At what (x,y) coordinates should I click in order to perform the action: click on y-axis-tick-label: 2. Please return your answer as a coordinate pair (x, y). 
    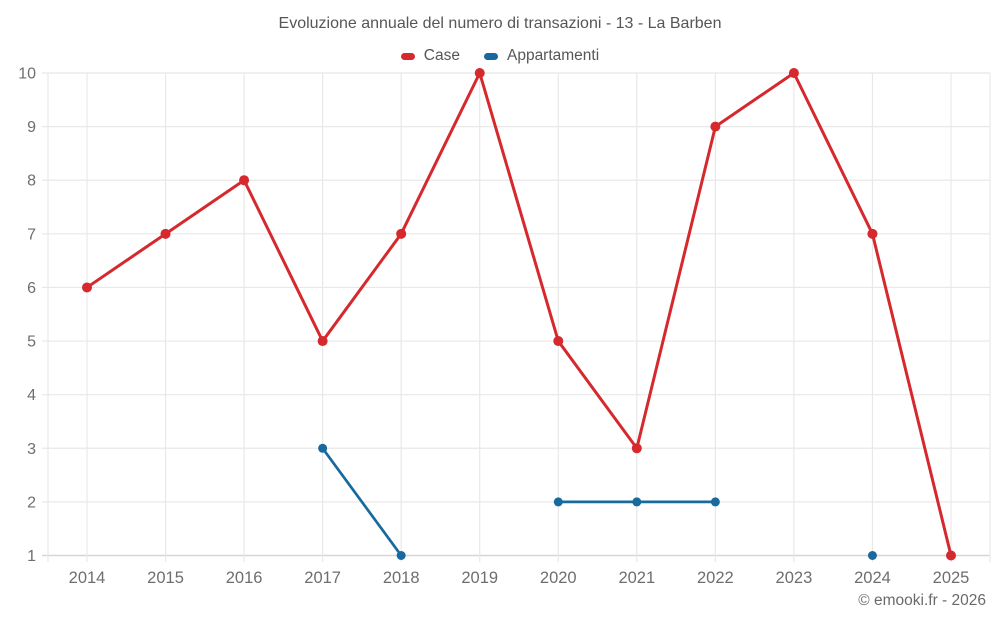
    Looking at the image, I should click on (31, 502).